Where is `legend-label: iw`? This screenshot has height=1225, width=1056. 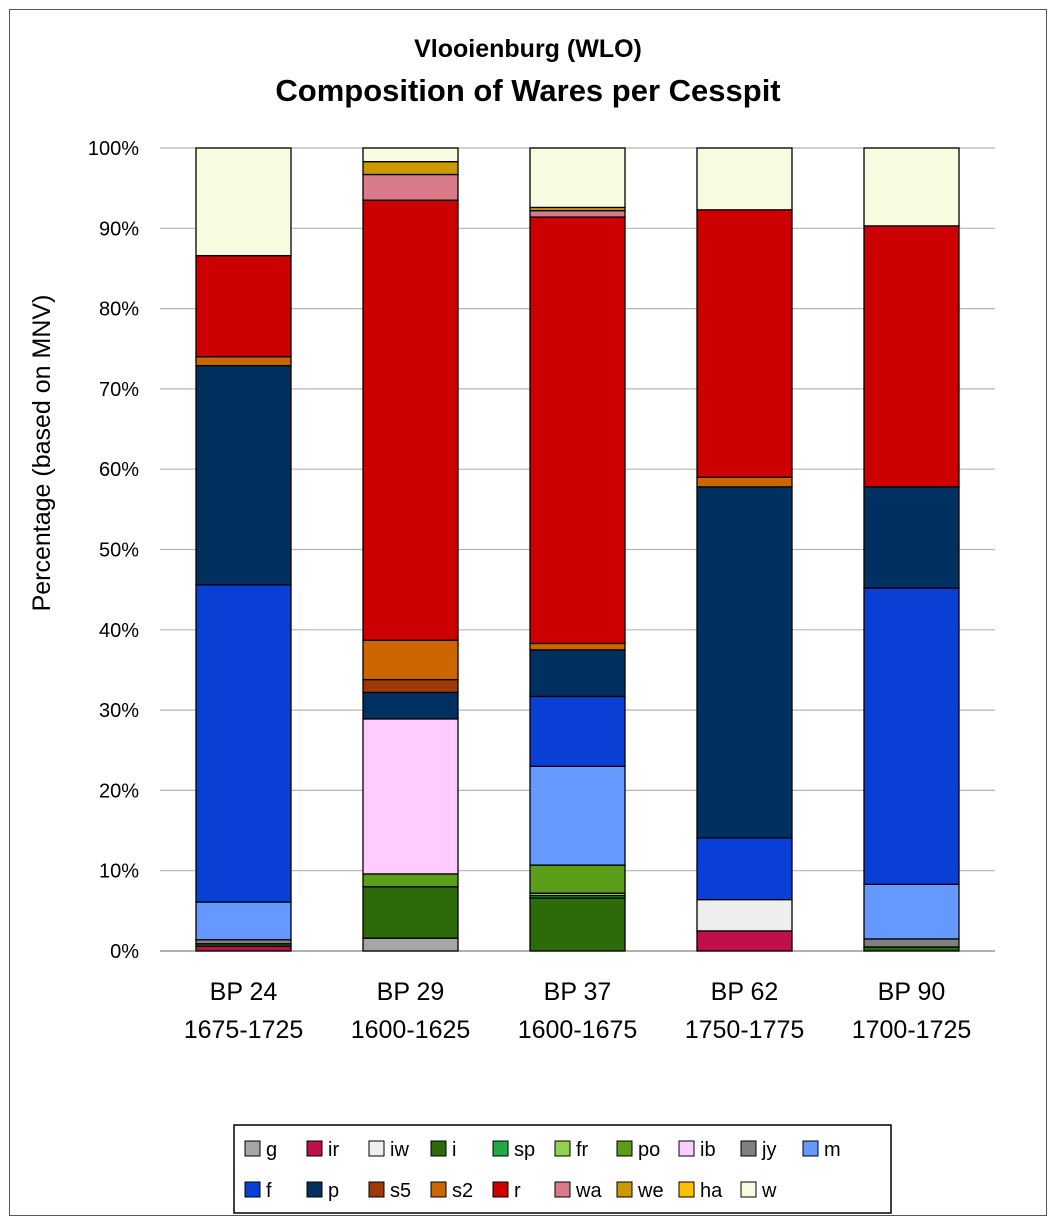
legend-label: iw is located at coordinates (399, 1150).